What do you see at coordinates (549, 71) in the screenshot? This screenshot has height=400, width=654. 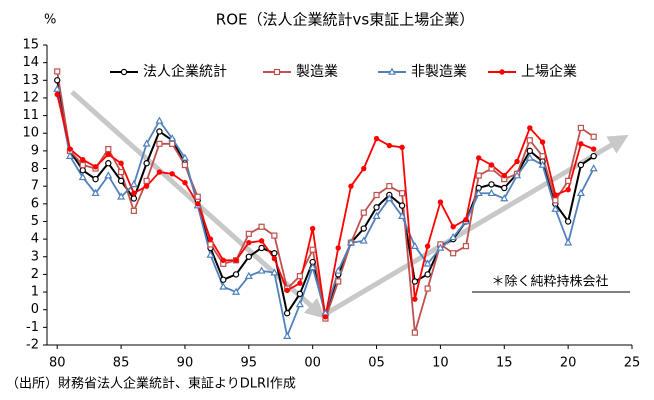 I see `legend-text: 上場企業` at bounding box center [549, 71].